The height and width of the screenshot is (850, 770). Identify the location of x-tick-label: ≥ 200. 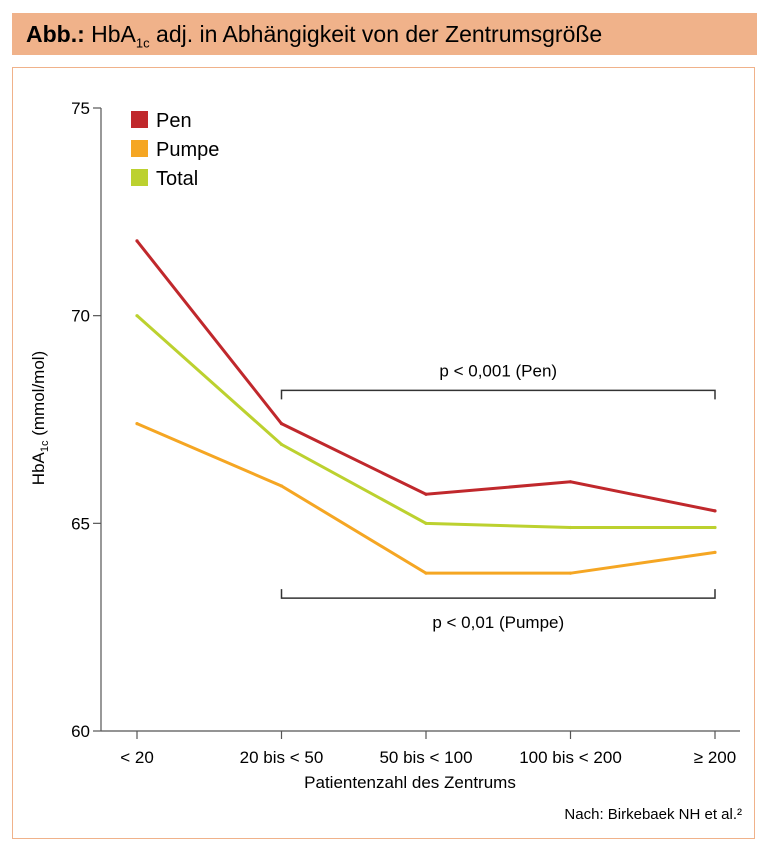
(715, 757).